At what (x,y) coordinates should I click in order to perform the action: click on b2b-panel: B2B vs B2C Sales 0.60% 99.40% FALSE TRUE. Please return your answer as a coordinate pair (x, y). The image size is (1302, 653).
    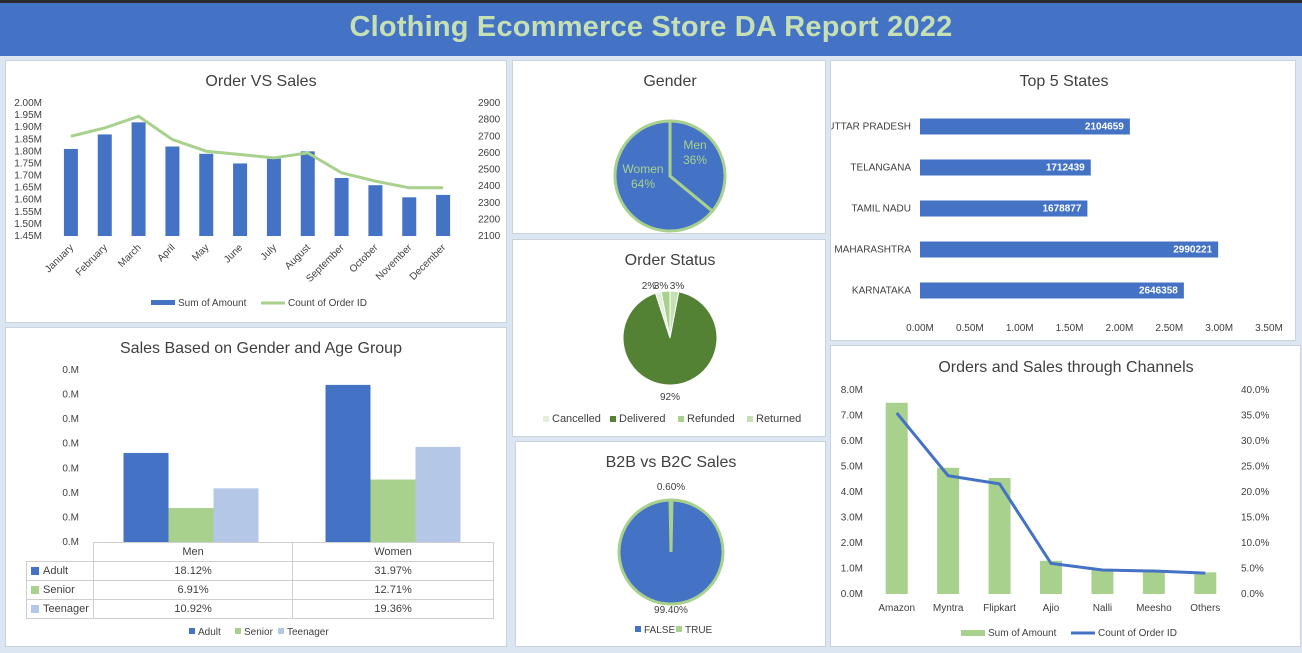
    Looking at the image, I should click on (670, 544).